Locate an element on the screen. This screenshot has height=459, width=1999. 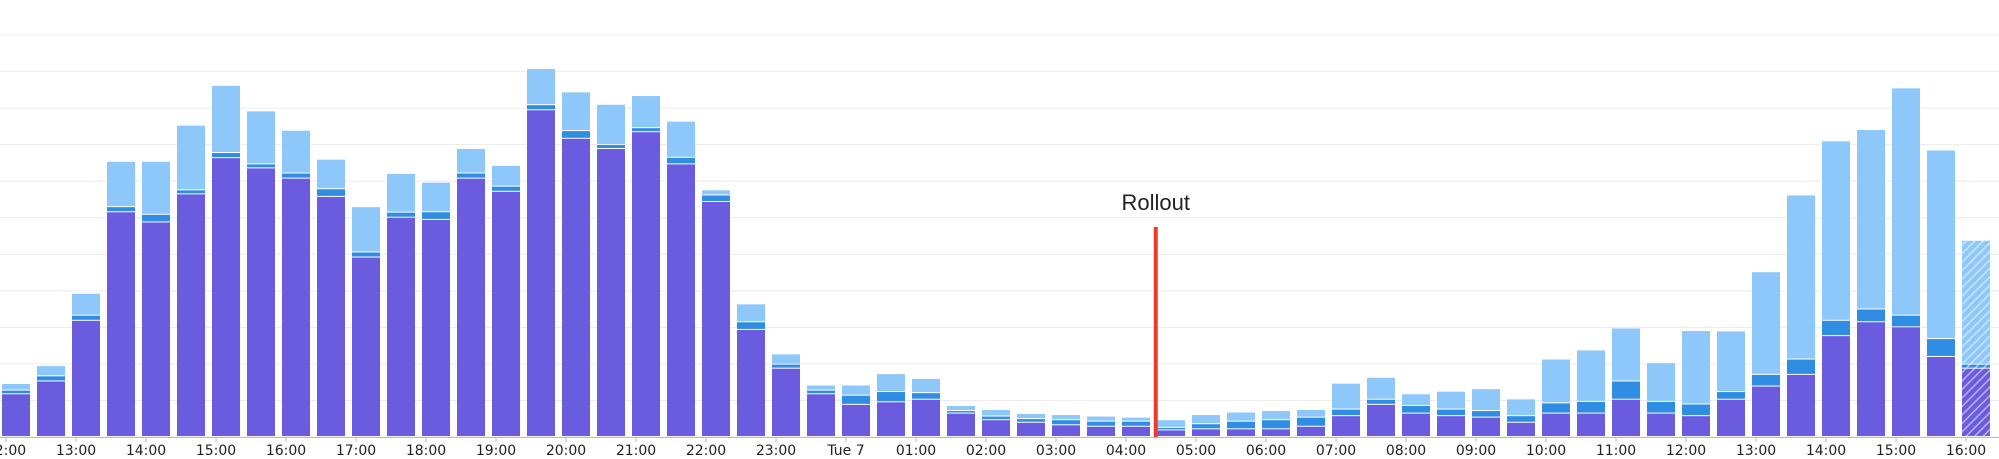
x-tick-label: 20:00 is located at coordinates (566, 451).